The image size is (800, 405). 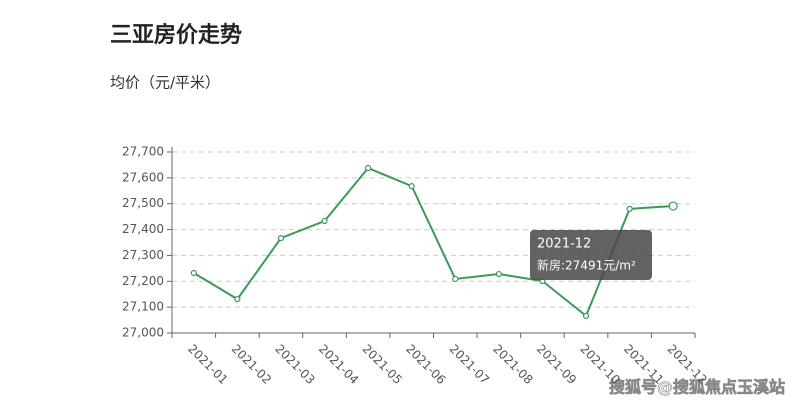 I want to click on y-tick-label: 27,200, so click(x=143, y=281).